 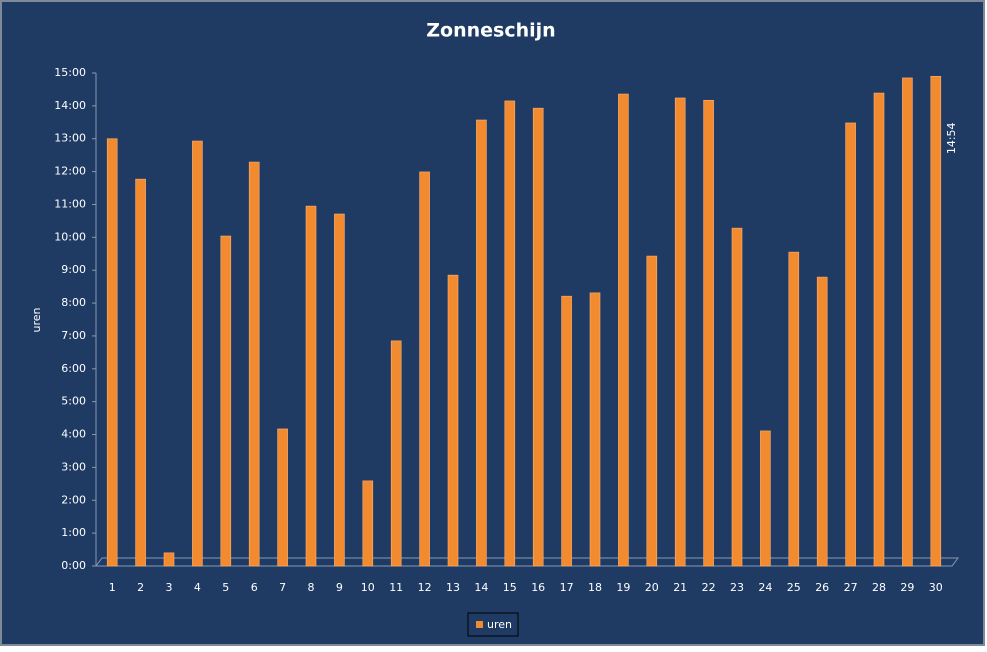 I want to click on y-tick-label: 7:00, so click(x=73, y=335).